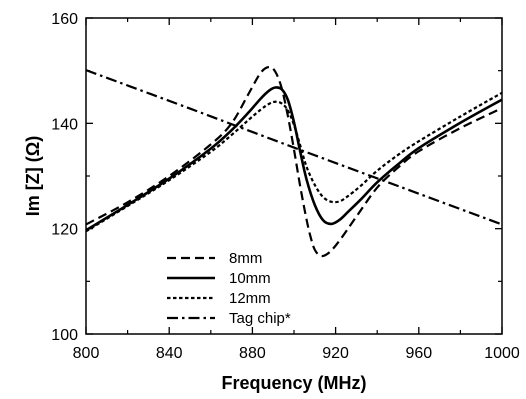 Image resolution: width=526 pixels, height=399 pixels. What do you see at coordinates (293, 383) in the screenshot?
I see `x-axis-title: Frequency (MHz)` at bounding box center [293, 383].